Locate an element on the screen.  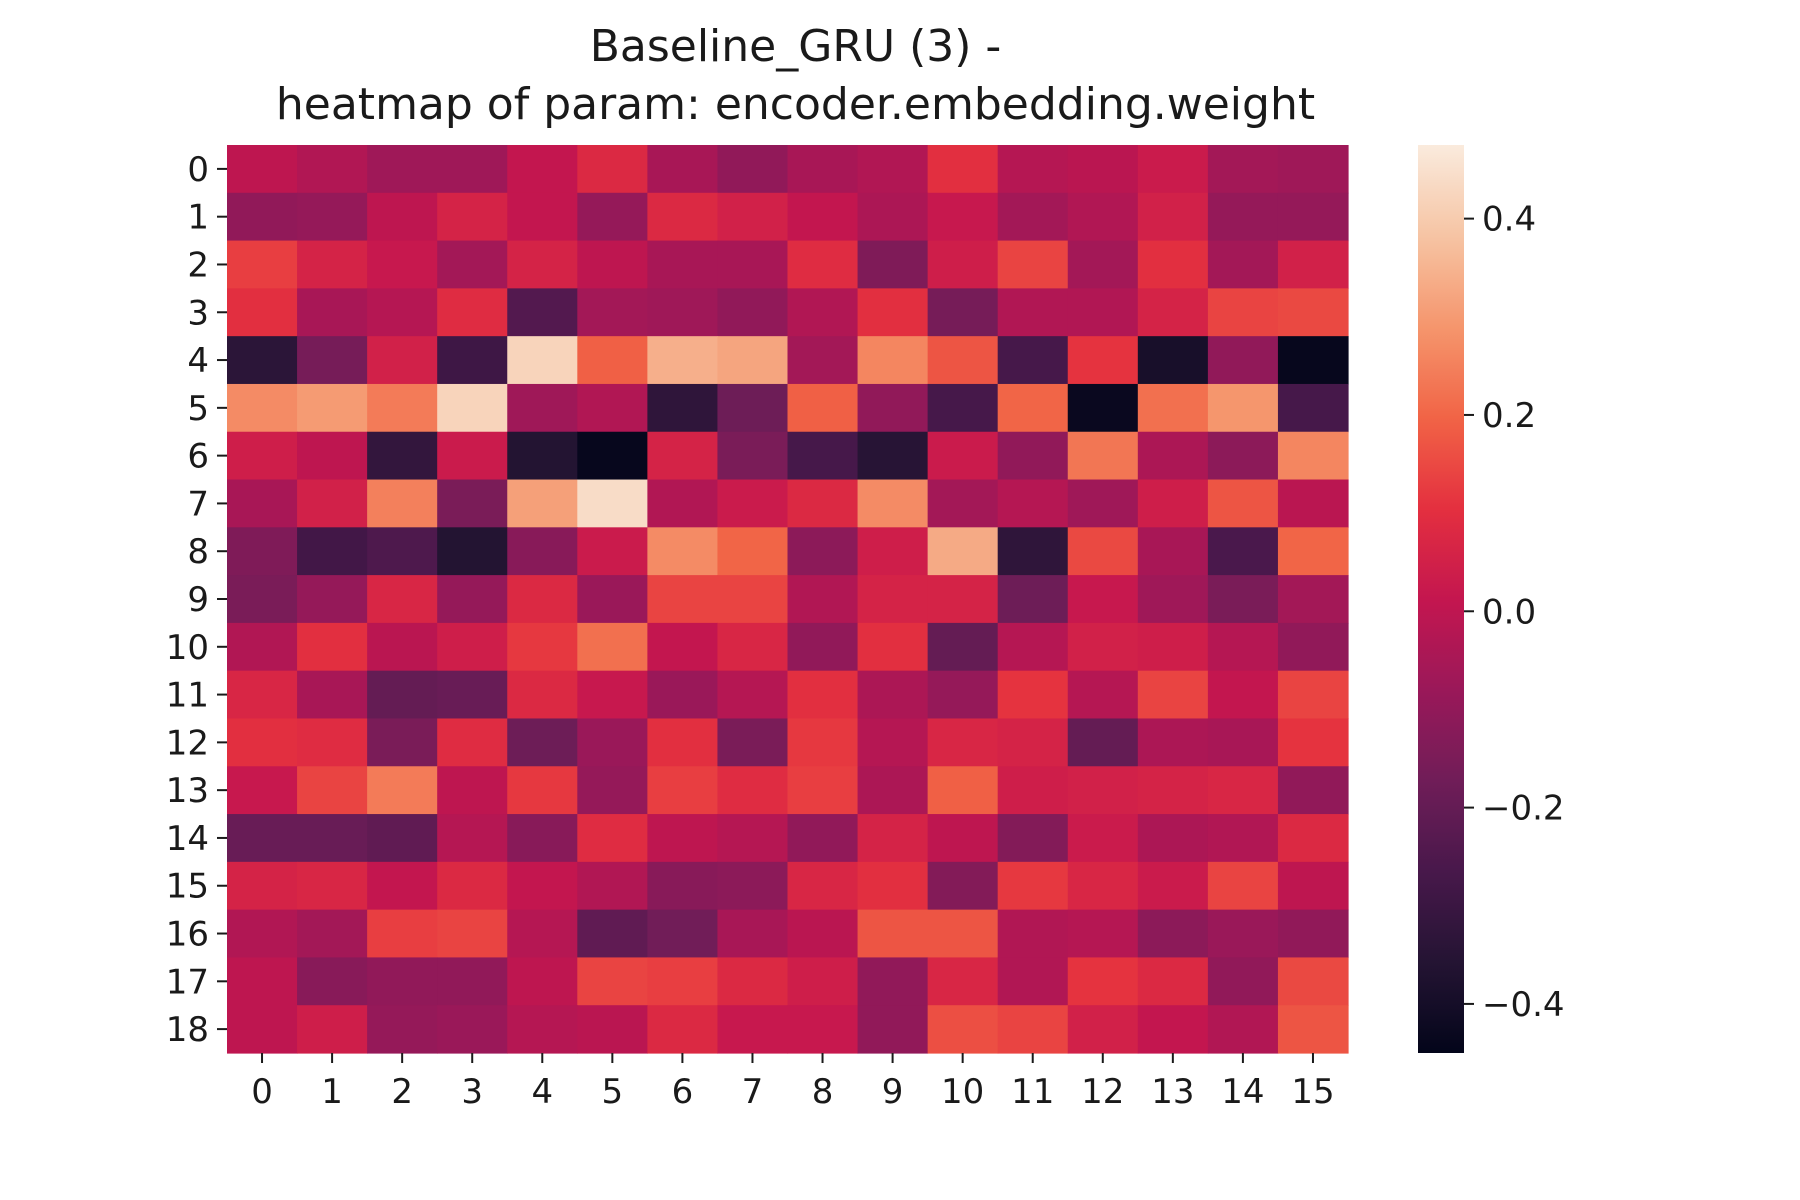
heatmap-cell-r13-c9 is located at coordinates (893, 790).